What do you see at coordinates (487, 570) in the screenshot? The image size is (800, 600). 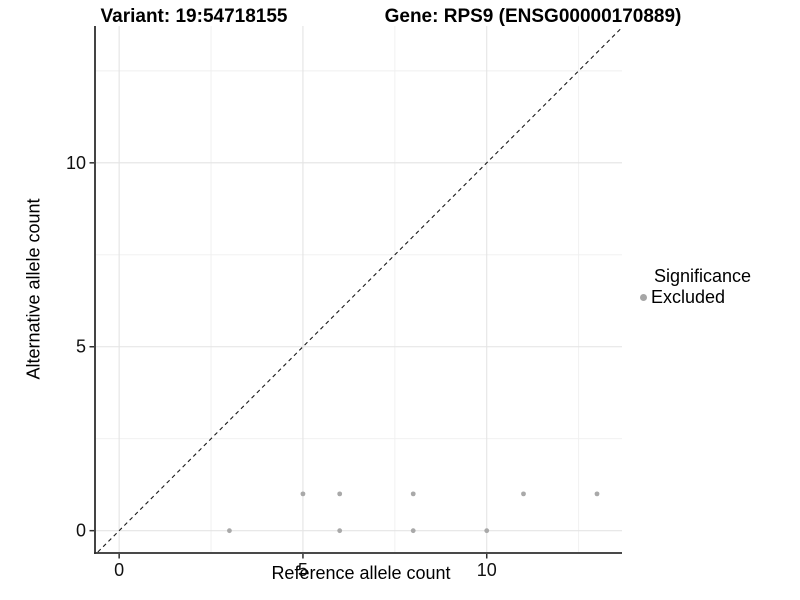 I see `x-tick-label: 10` at bounding box center [487, 570].